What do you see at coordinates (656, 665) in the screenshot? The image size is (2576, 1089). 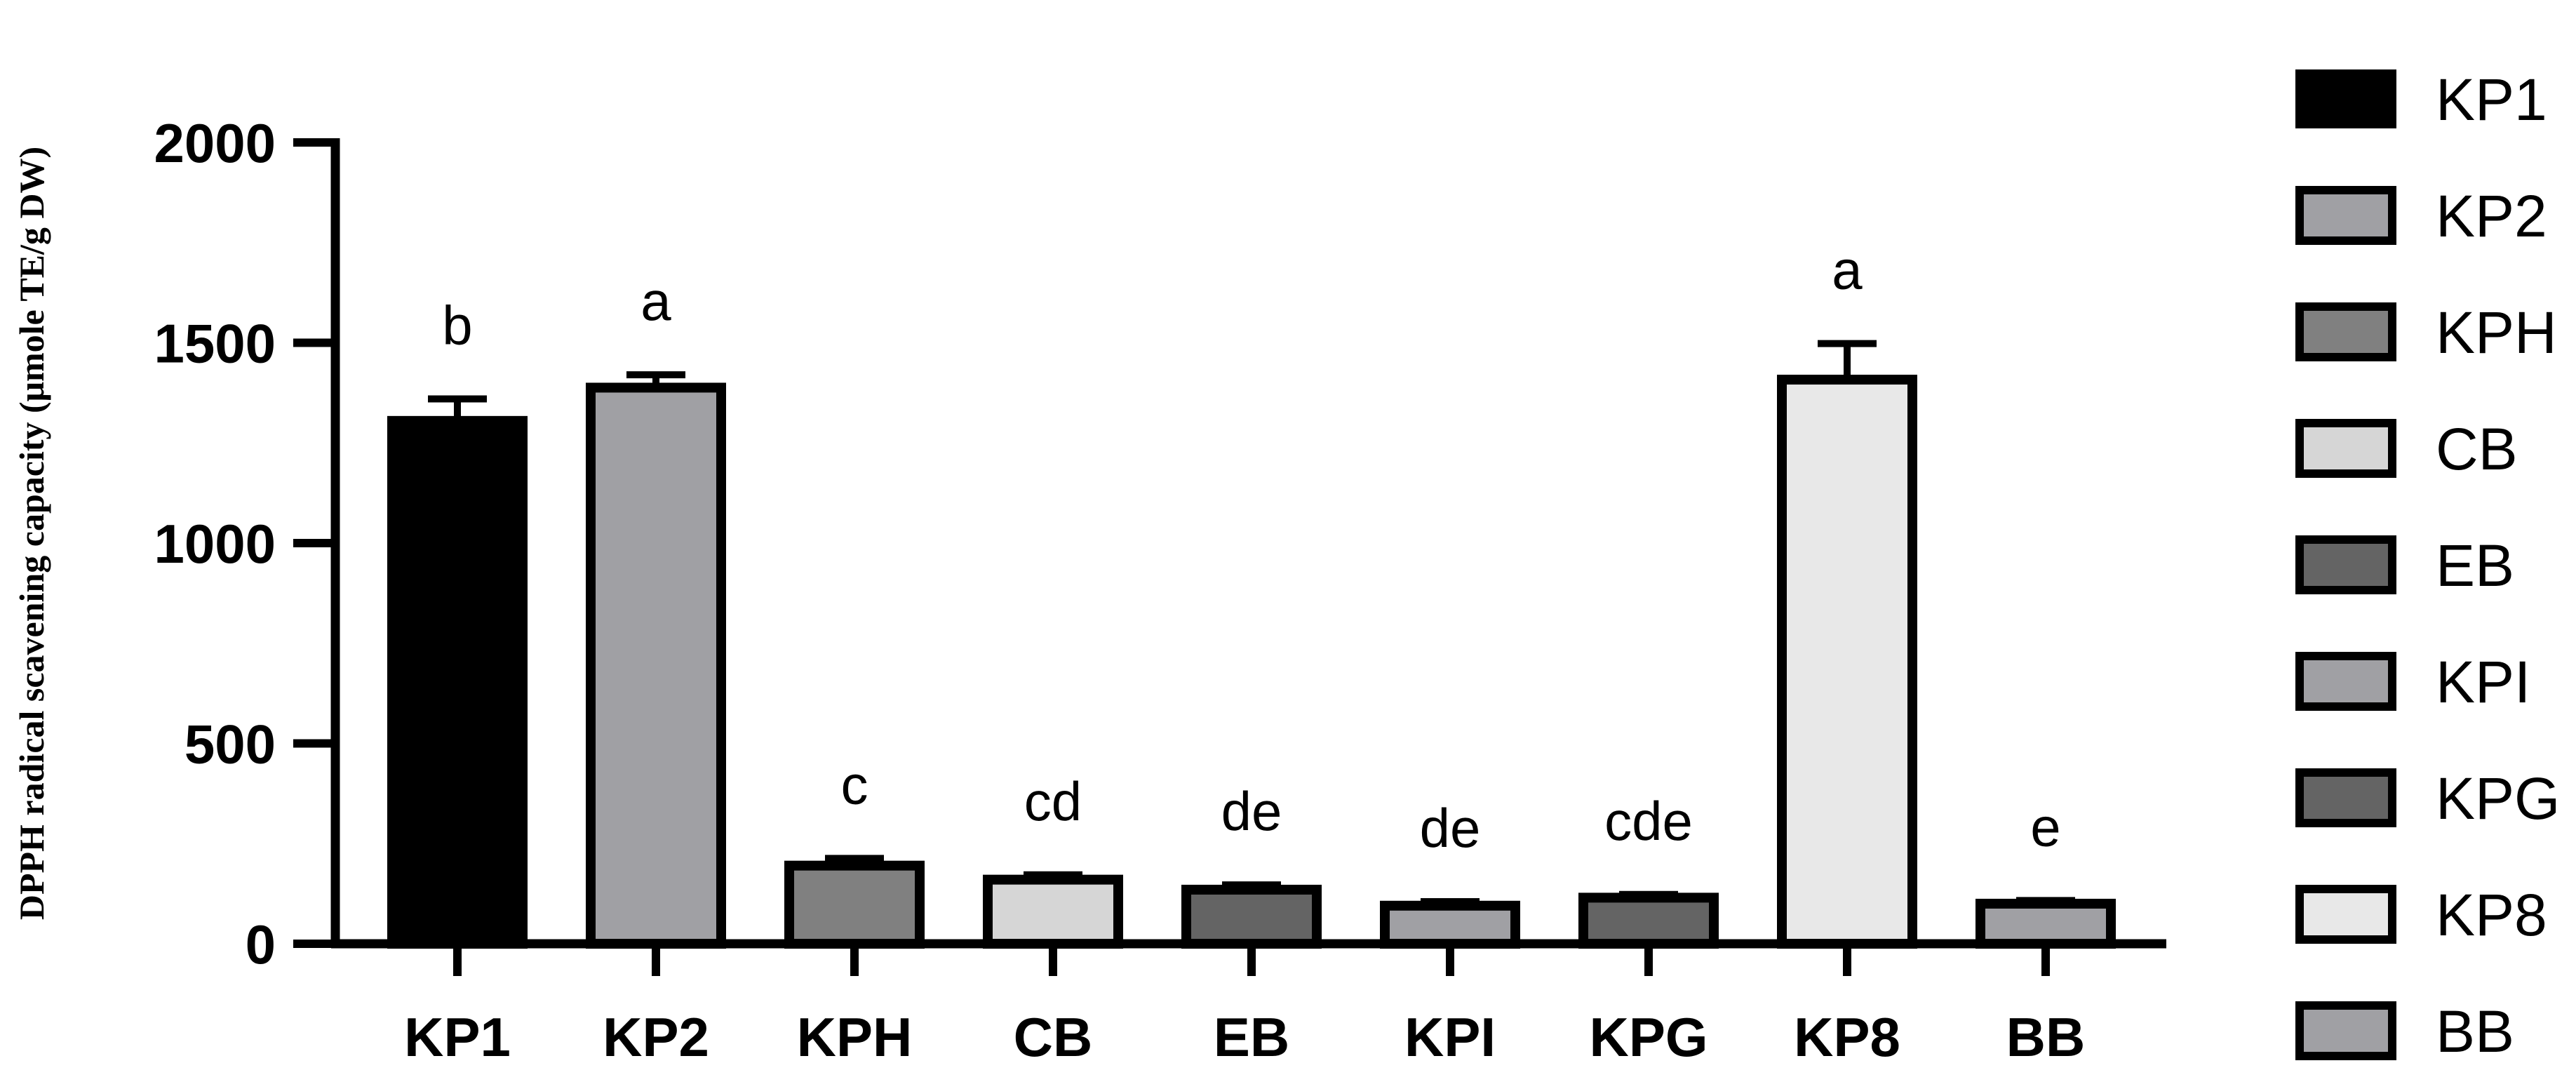 I see `bar-kp2` at bounding box center [656, 665].